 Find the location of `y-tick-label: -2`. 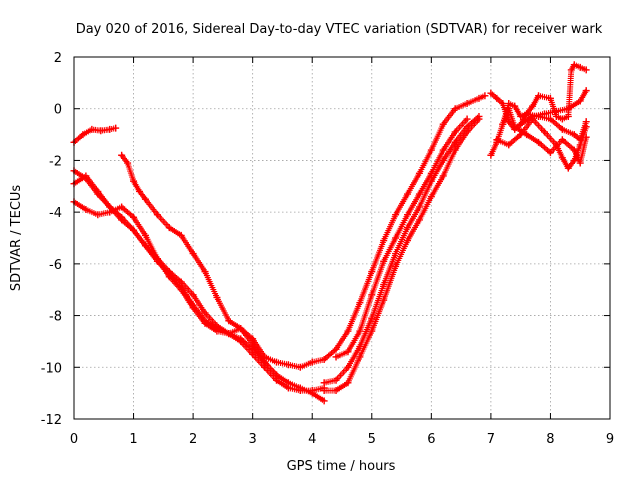

y-tick-label: -2 is located at coordinates (55, 161).